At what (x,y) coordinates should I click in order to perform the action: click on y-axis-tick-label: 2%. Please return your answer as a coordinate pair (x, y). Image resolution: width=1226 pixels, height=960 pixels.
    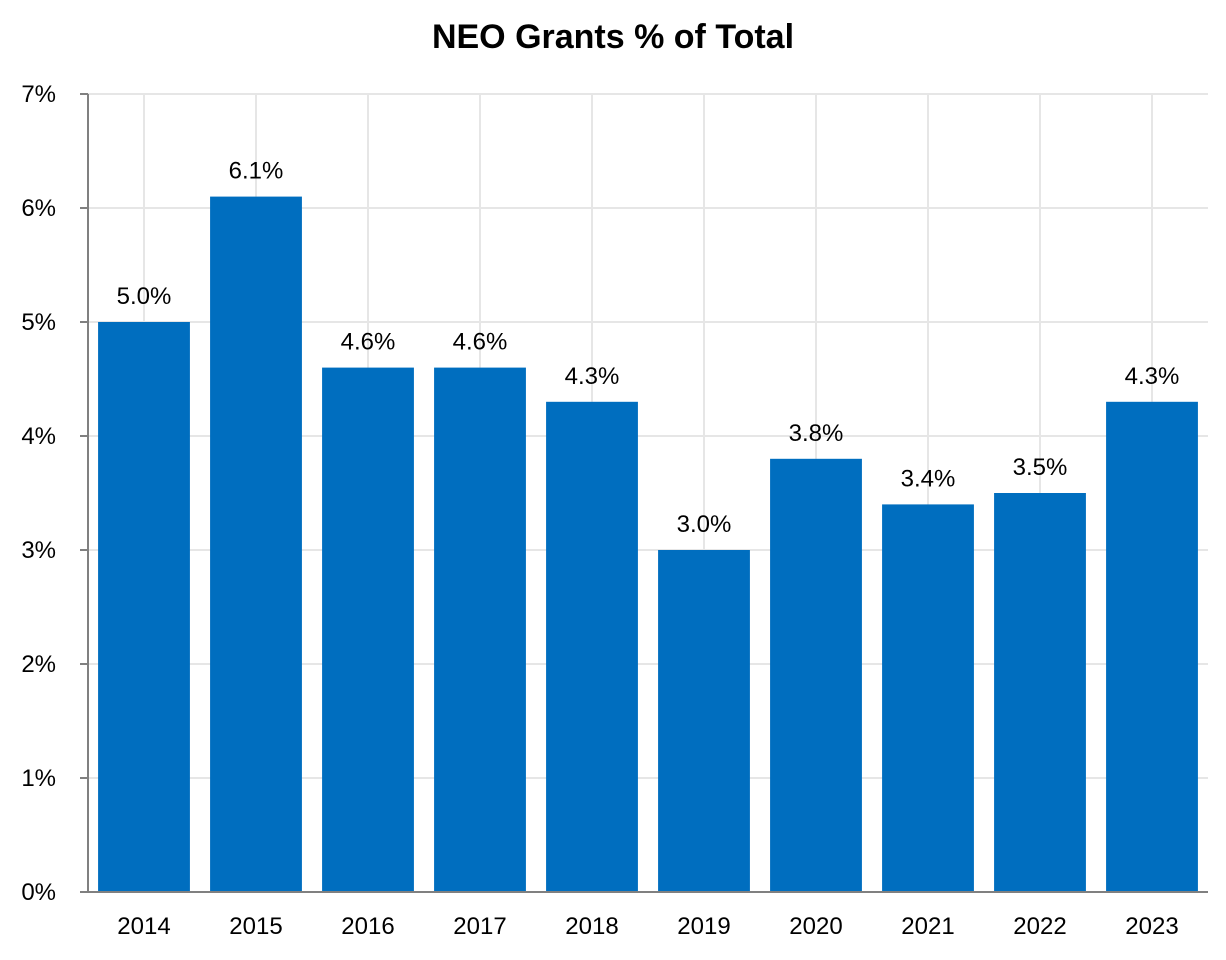
    Looking at the image, I should click on (38, 664).